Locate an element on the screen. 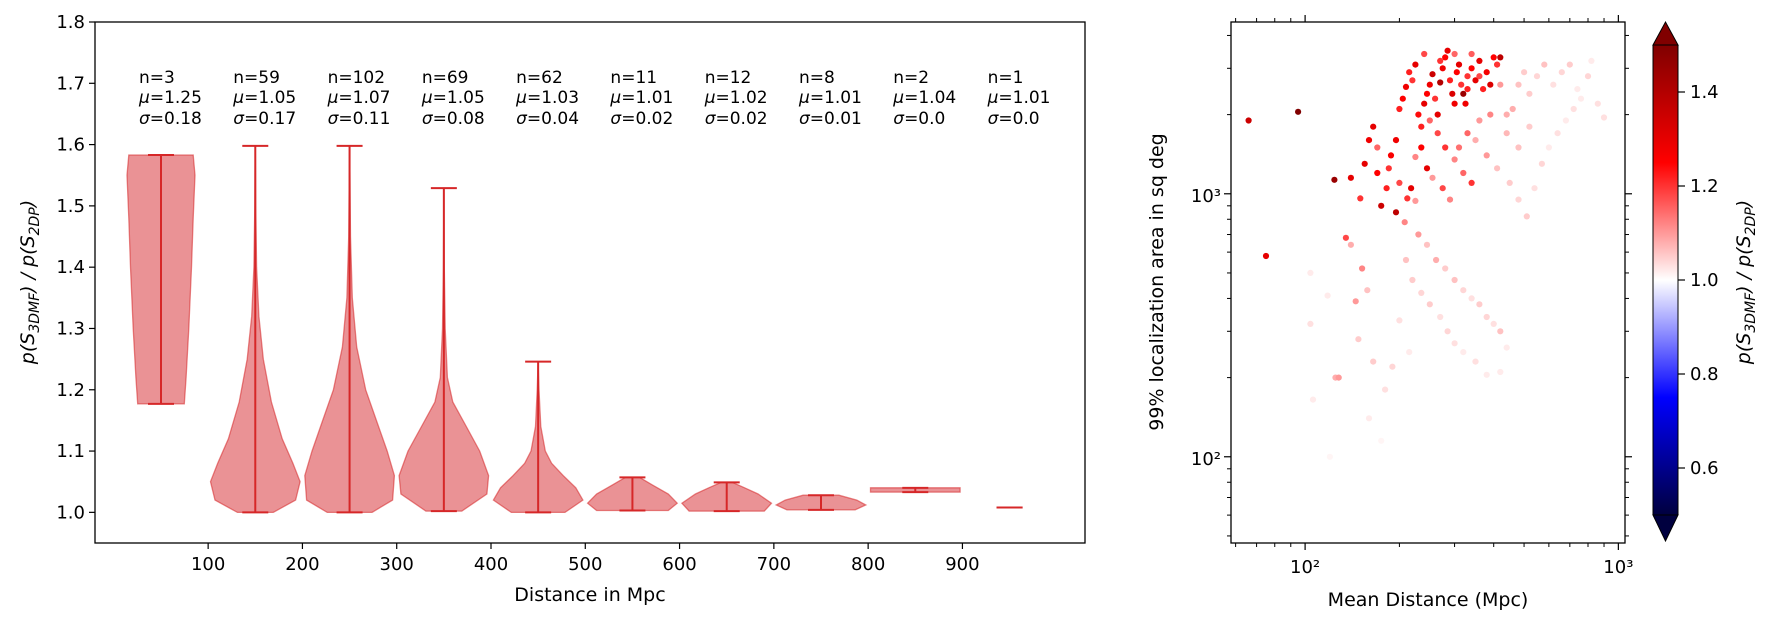 The height and width of the screenshot is (625, 1769). x-tick-label: 200 is located at coordinates (302, 564).